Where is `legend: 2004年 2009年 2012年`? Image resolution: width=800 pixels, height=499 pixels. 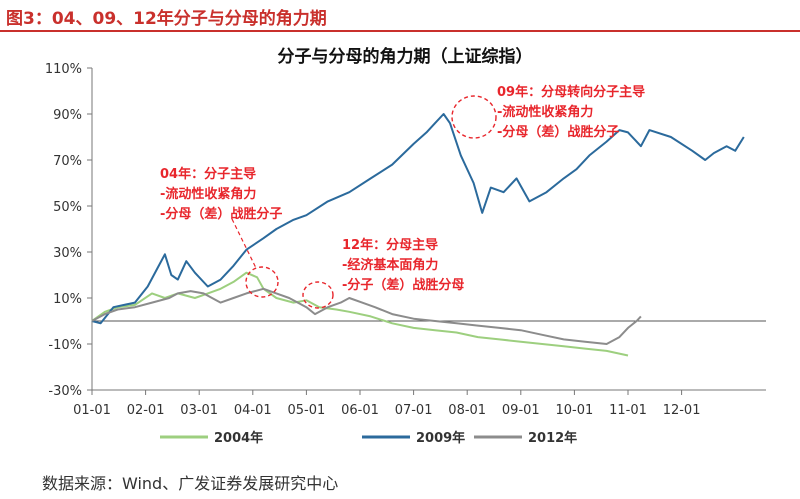
legend: 2004年 2009年 2012年 is located at coordinates (368, 438).